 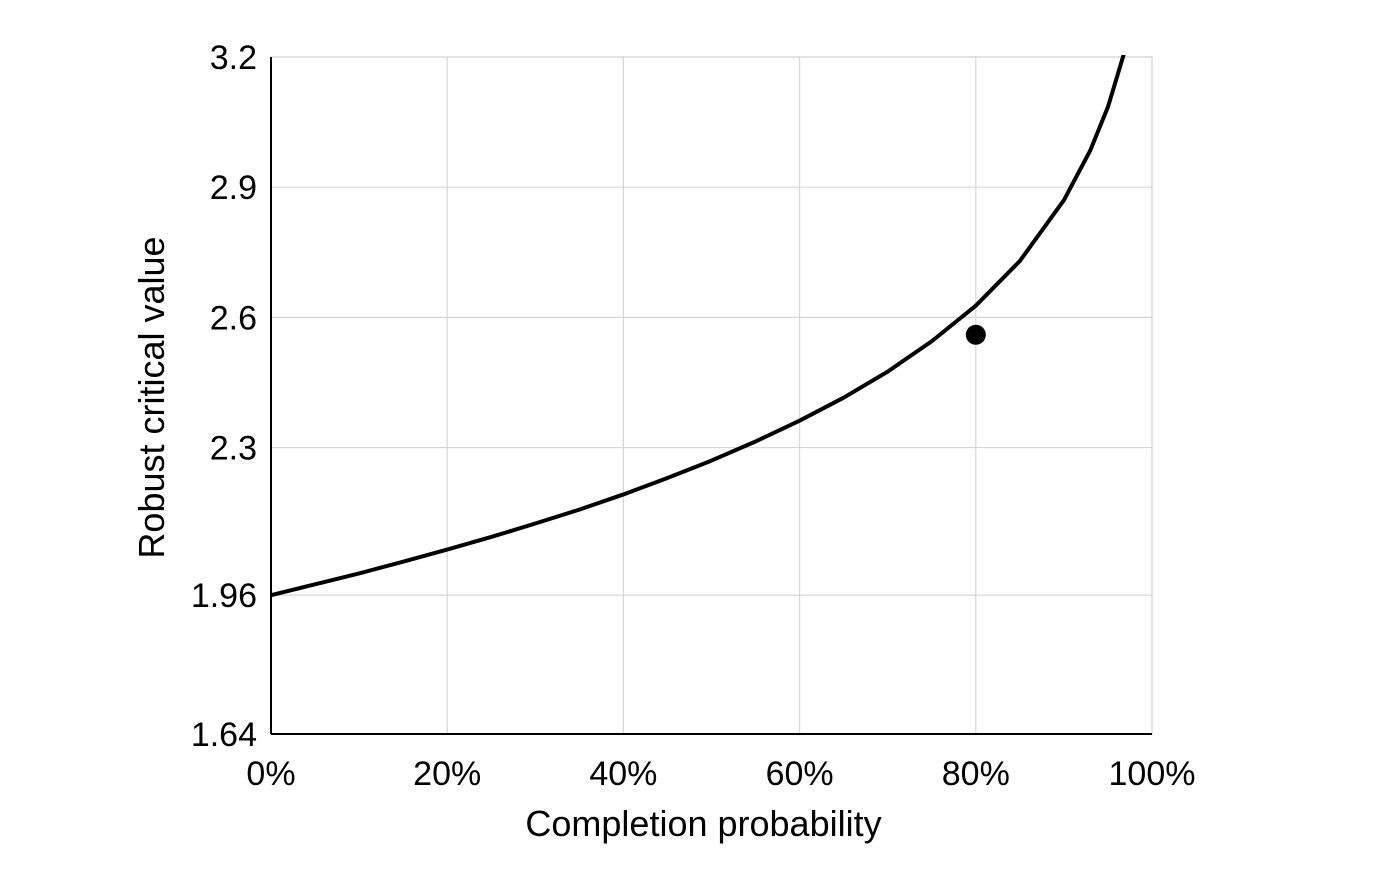 What do you see at coordinates (976, 774) in the screenshot?
I see `x-tick-label: 80%` at bounding box center [976, 774].